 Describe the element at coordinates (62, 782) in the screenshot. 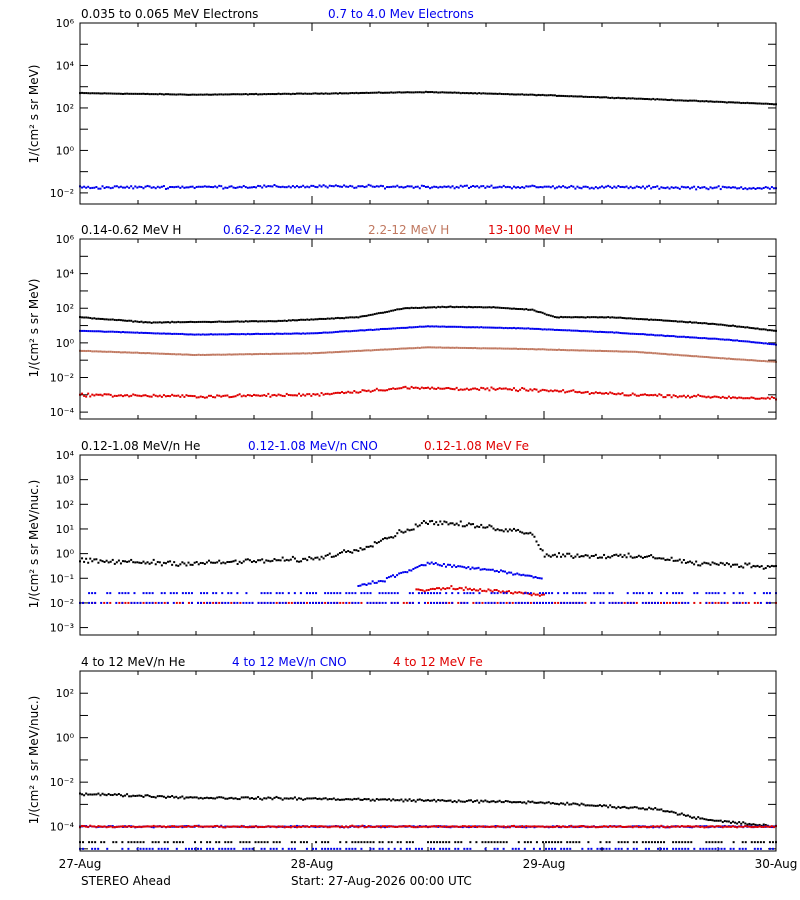

I see `y-tick-label: 10⁻²` at that location.